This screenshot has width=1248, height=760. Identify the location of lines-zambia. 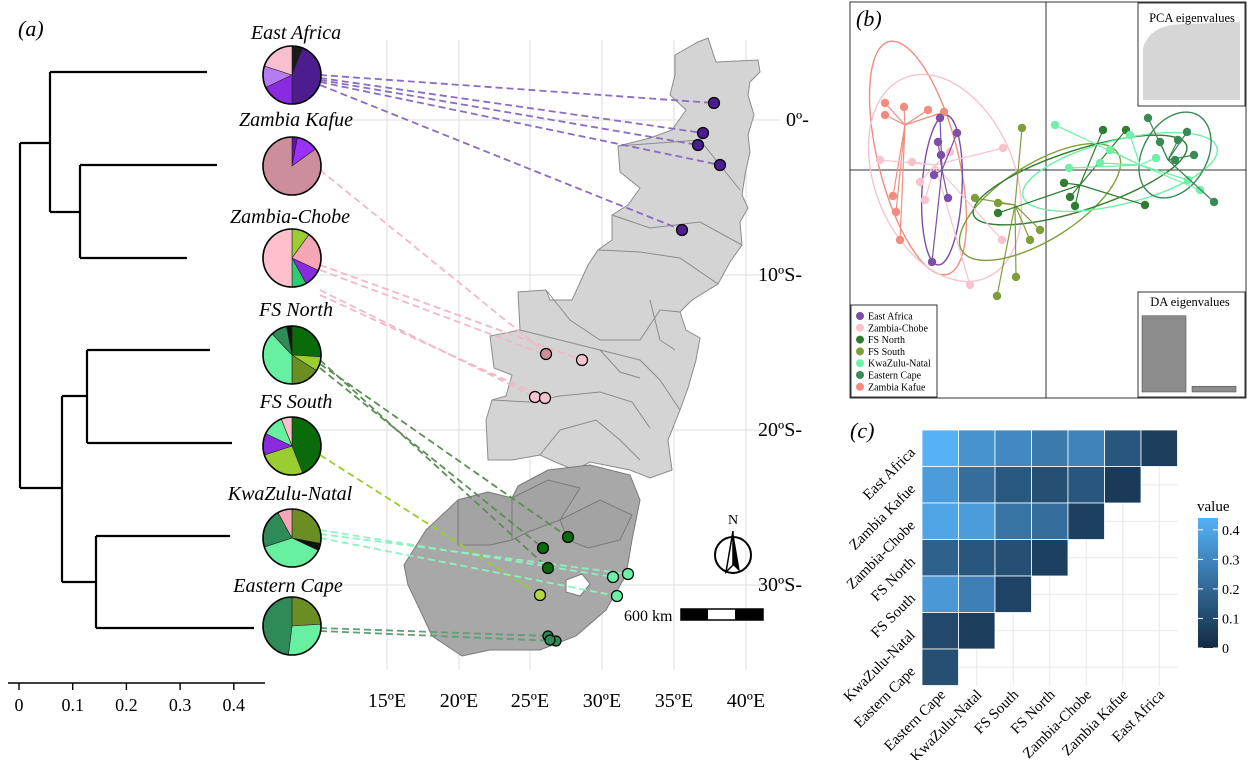
(451, 284).